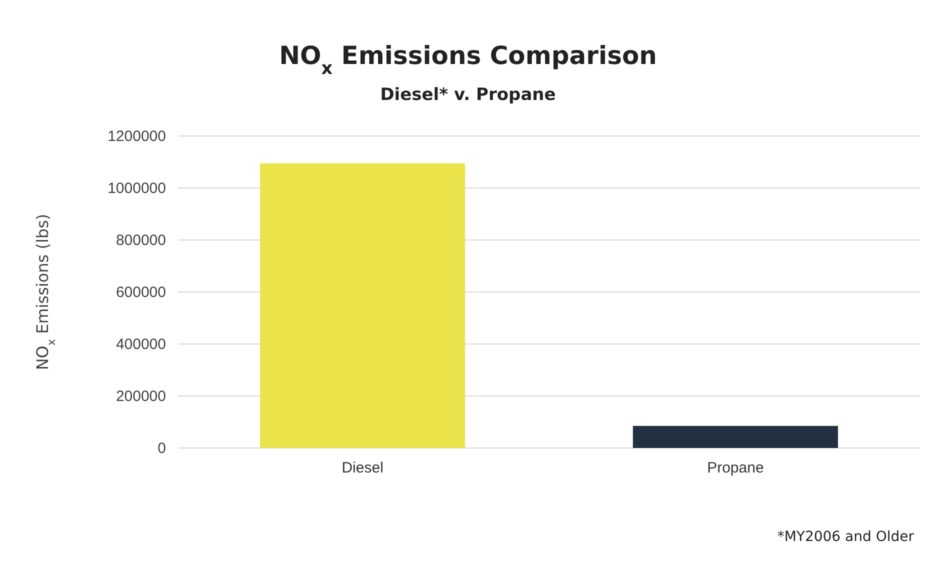 This screenshot has width=931, height=581. What do you see at coordinates (141, 396) in the screenshot?
I see `y-tick-label: 200000` at bounding box center [141, 396].